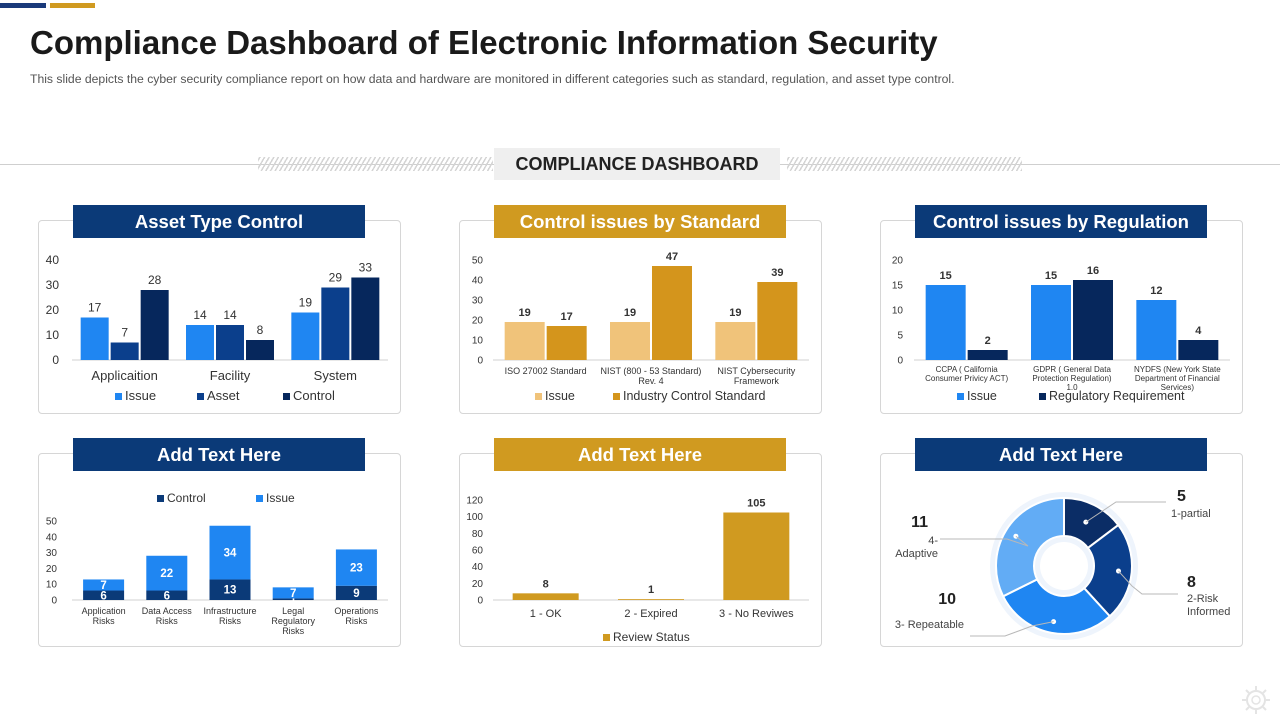 This screenshot has height=720, width=1280. What do you see at coordinates (524, 341) in the screenshot?
I see `bar-issue-iso-27002-standard` at bounding box center [524, 341].